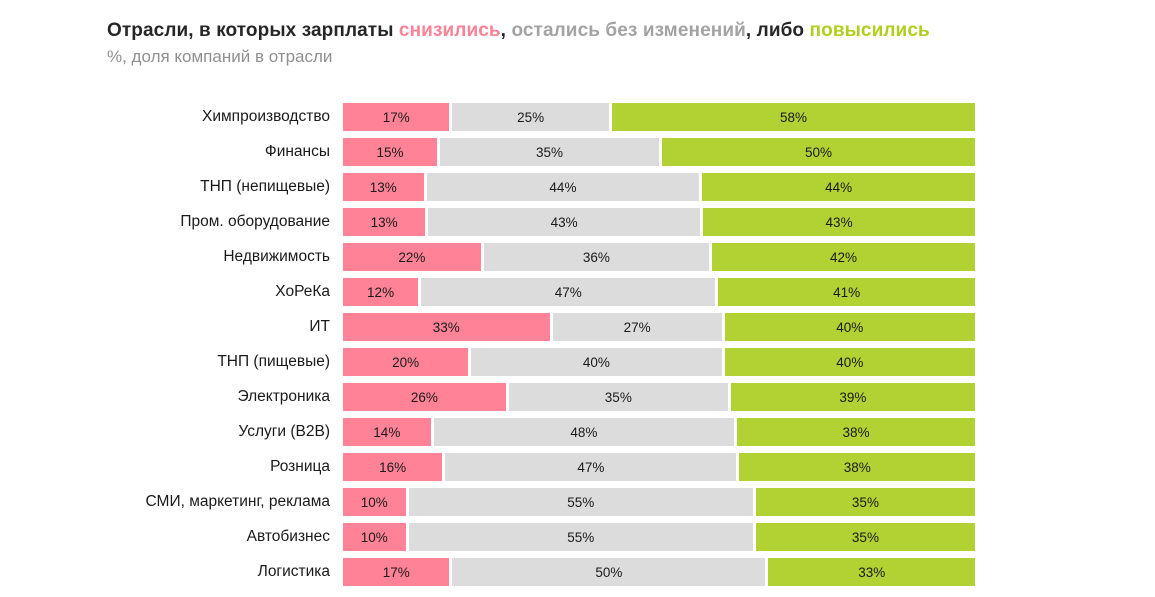 This screenshot has height=597, width=1155. What do you see at coordinates (297, 151) in the screenshot?
I see `category-label: Финансы` at bounding box center [297, 151].